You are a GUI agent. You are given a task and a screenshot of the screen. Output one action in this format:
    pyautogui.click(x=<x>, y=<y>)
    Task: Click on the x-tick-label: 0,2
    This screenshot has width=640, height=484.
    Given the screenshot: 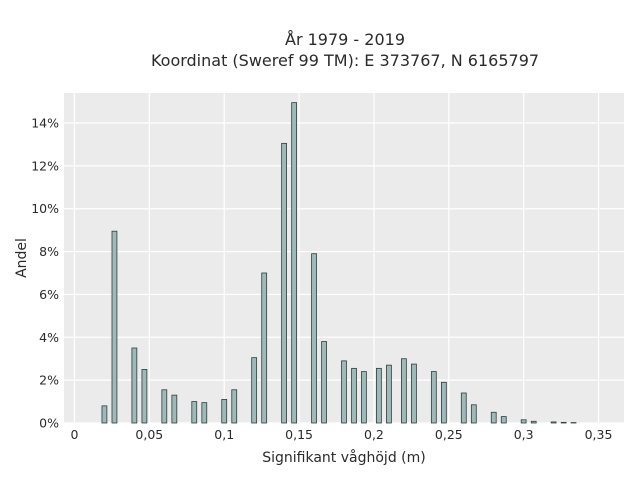 What is the action you would take?
    pyautogui.click(x=374, y=434)
    